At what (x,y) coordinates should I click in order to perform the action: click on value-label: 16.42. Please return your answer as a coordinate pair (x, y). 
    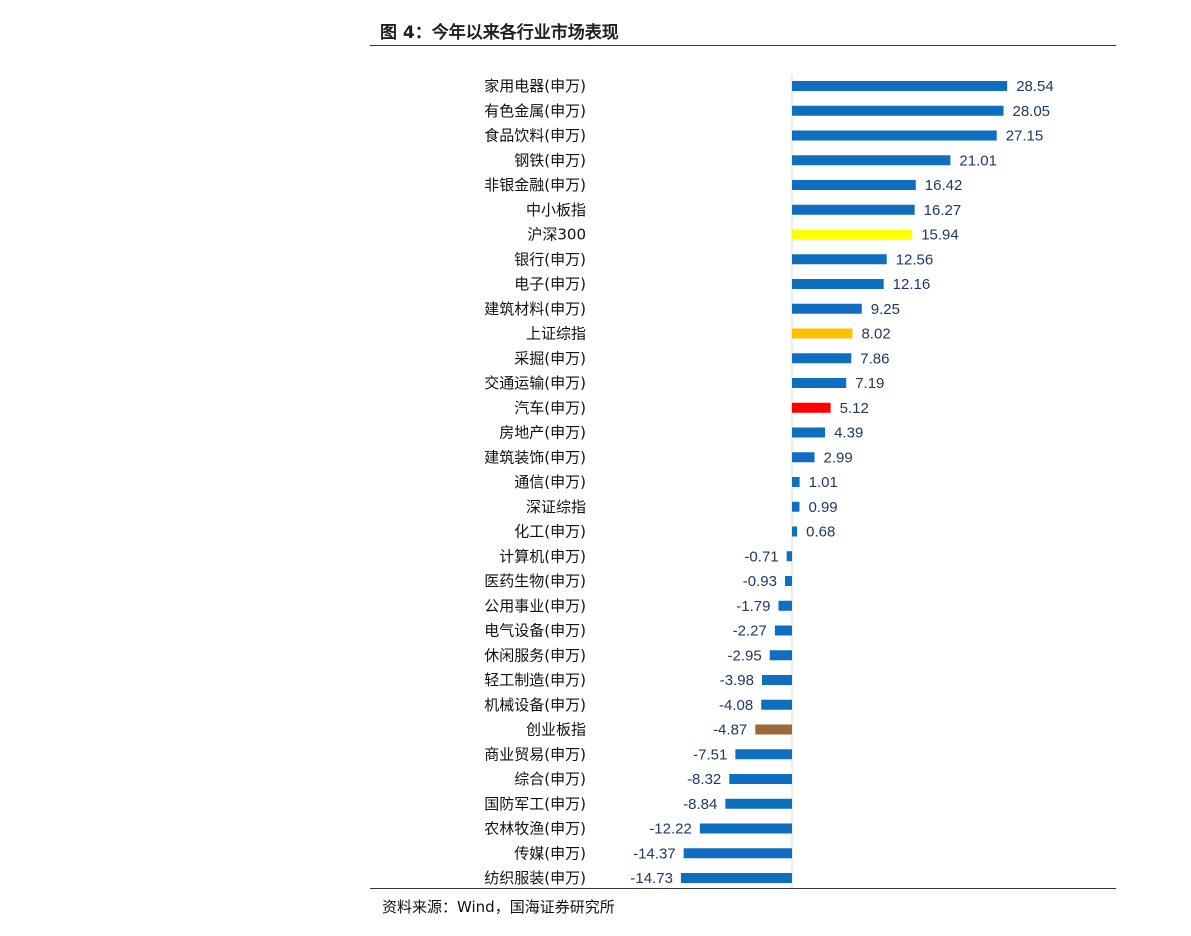
    Looking at the image, I should click on (944, 185).